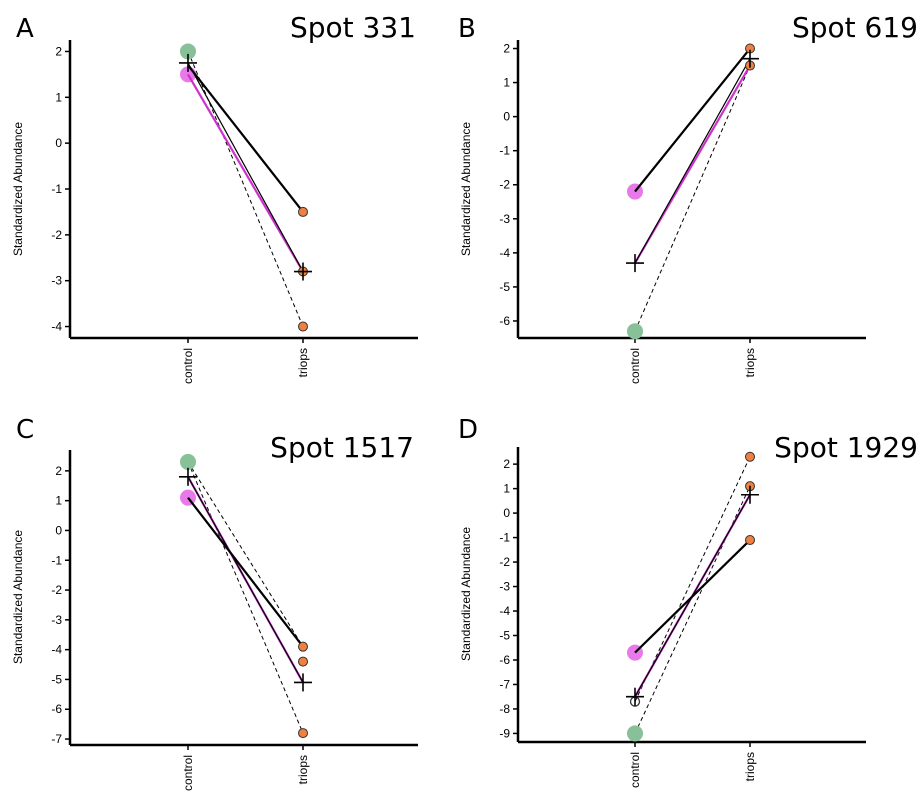 This screenshot has width=923, height=800. Describe the element at coordinates (846, 447) in the screenshot. I see `chart-title: Spot 1929` at that location.